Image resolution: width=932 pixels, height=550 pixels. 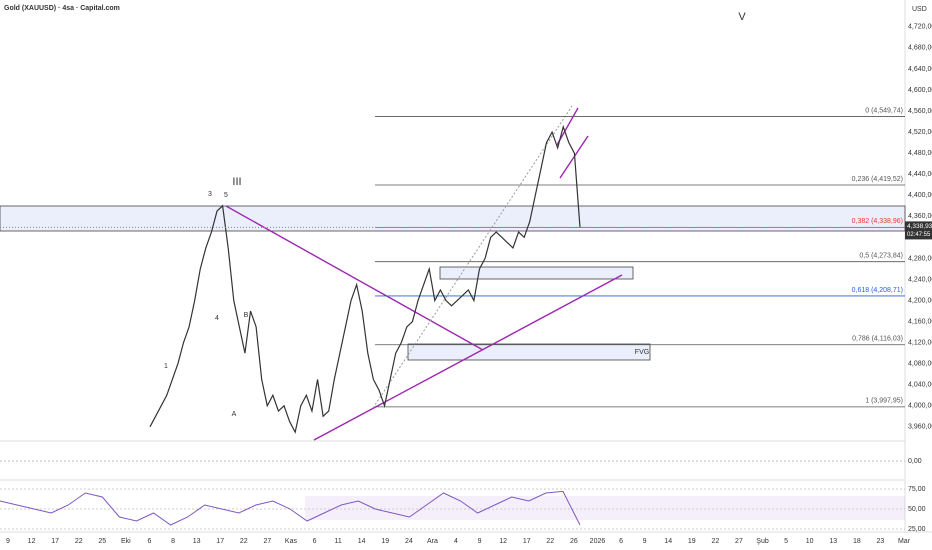 What do you see at coordinates (884, 110) in the screenshot?
I see `fib-label: 0 (4,549,74)` at bounding box center [884, 110].